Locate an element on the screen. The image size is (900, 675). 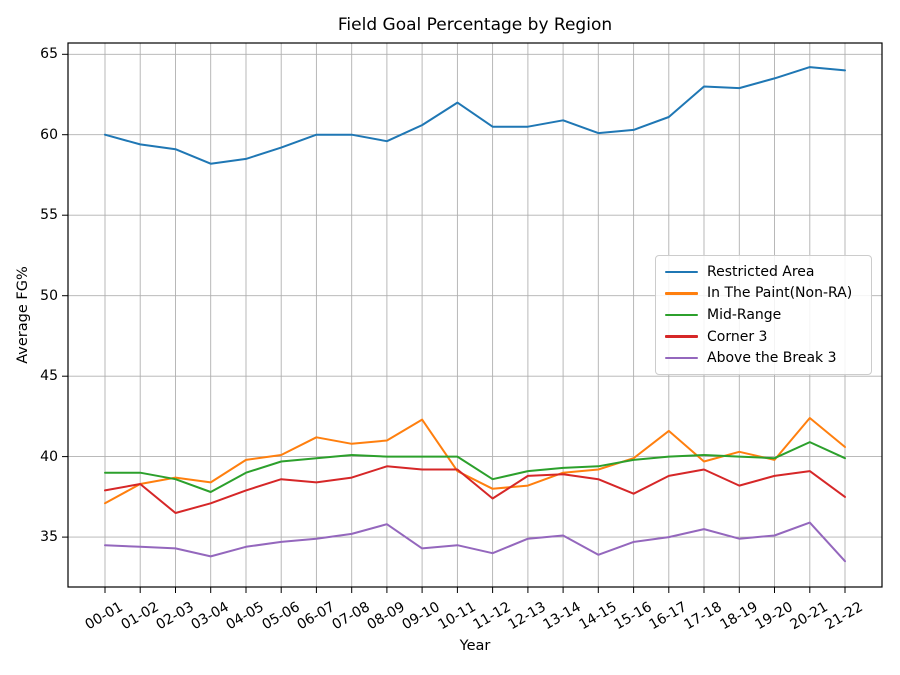
x-axis-label: Year is located at coordinates (475, 646).